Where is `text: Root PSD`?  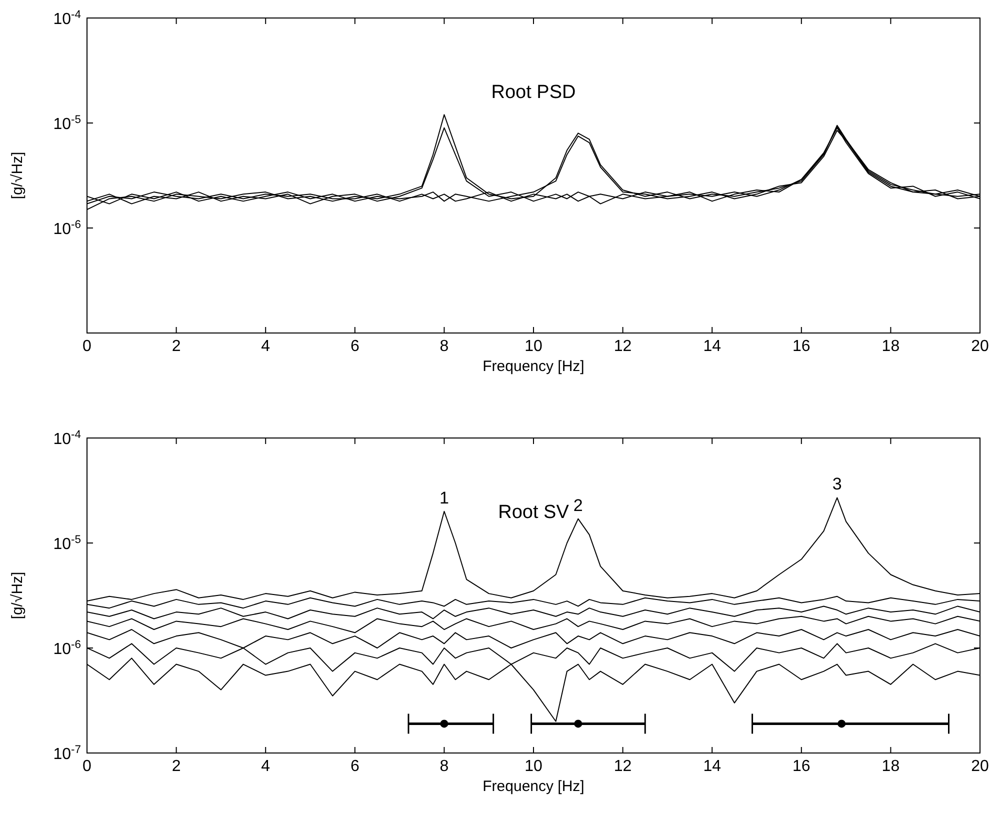
text: Root PSD is located at coordinates (533, 92).